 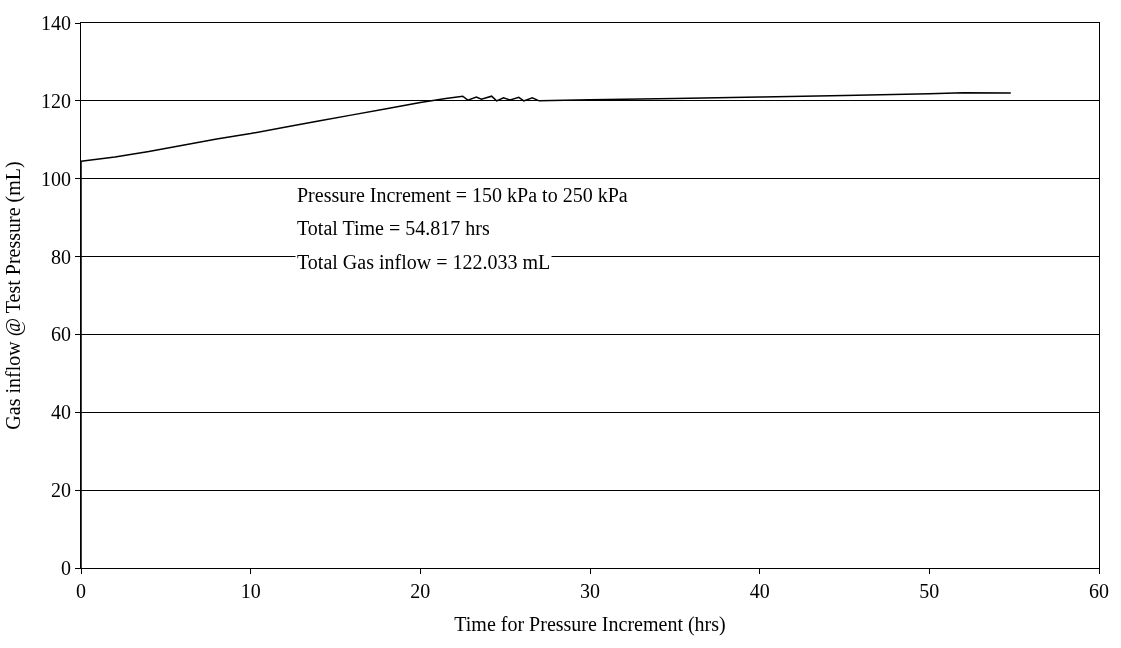 What do you see at coordinates (420, 591) in the screenshot?
I see `x-tick-label: 20` at bounding box center [420, 591].